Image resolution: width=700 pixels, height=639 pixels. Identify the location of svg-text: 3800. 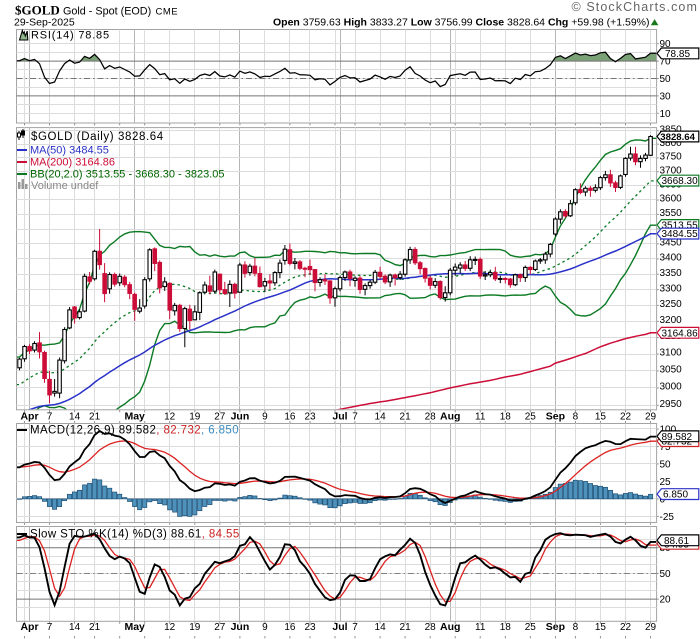
(671, 143).